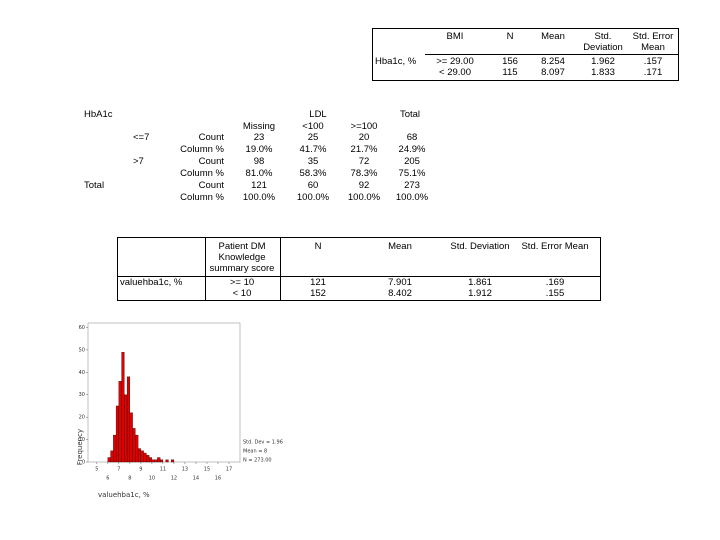  I want to click on table-cell: 24.9%, so click(412, 149).